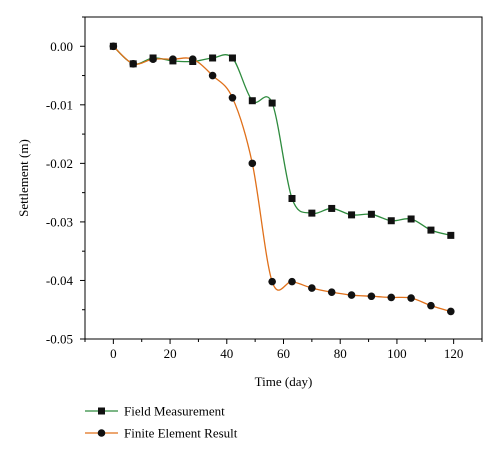  I want to click on y-tick-label: 0.00, so click(61, 46).